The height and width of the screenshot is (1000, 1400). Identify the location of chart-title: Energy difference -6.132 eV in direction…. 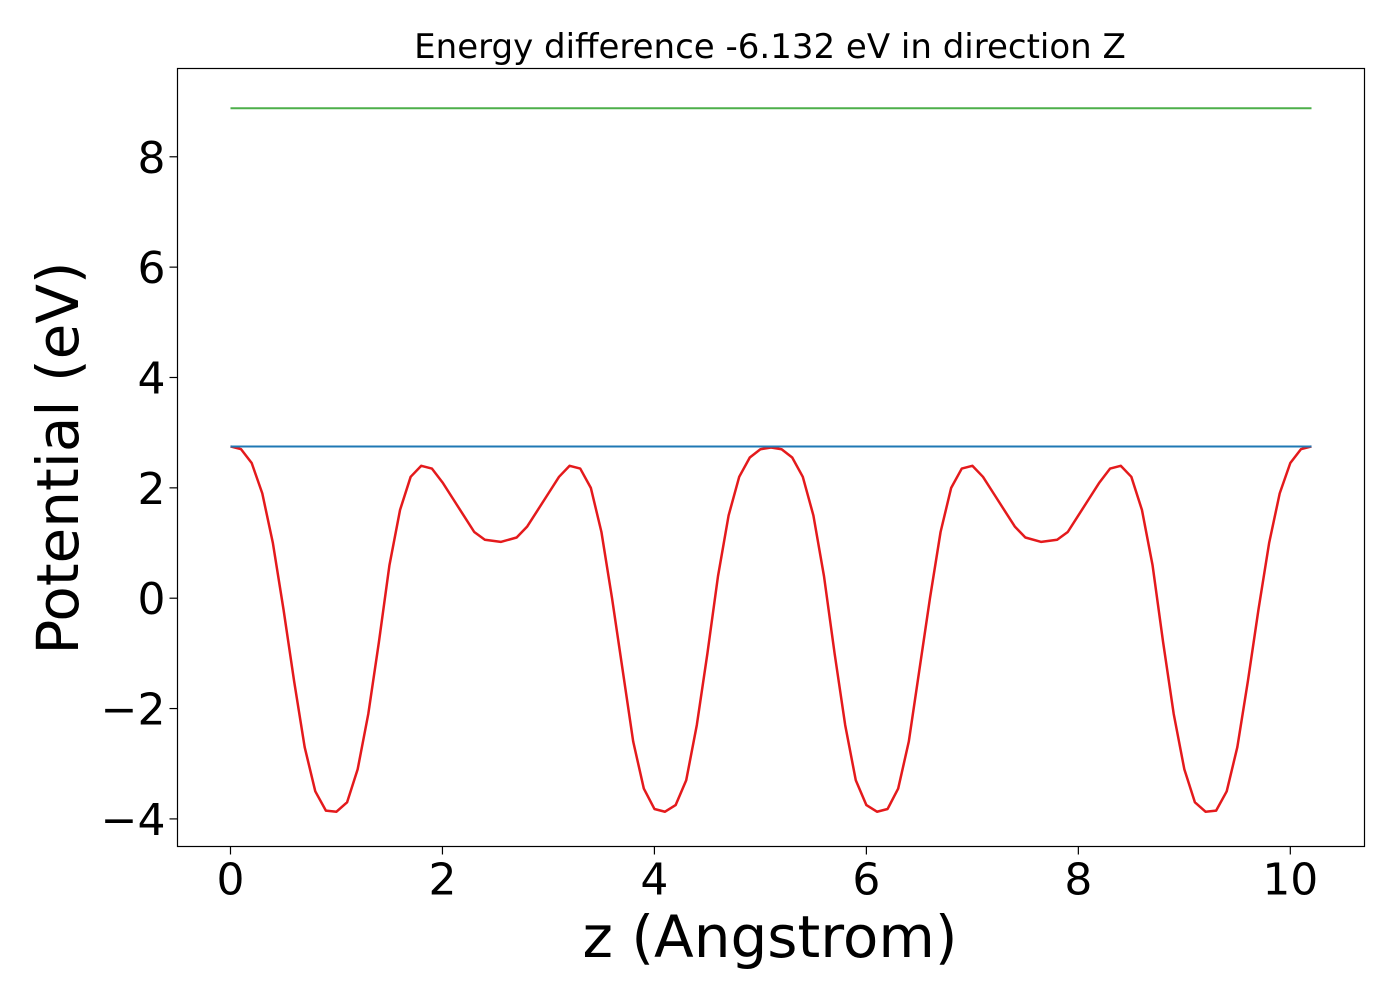
(770, 47).